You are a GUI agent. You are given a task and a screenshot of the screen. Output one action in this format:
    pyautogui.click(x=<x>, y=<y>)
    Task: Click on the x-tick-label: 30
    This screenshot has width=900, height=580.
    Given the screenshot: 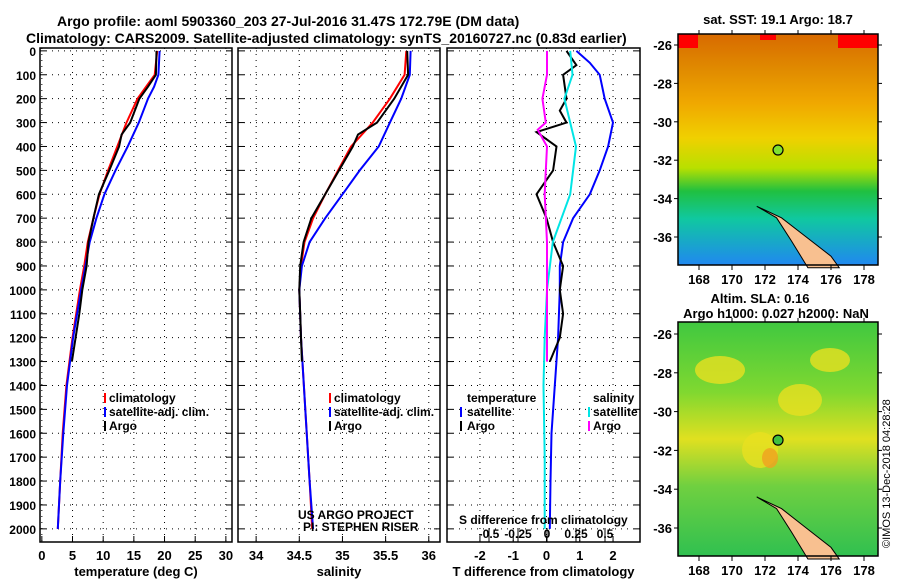 What is the action you would take?
    pyautogui.click(x=226, y=555)
    